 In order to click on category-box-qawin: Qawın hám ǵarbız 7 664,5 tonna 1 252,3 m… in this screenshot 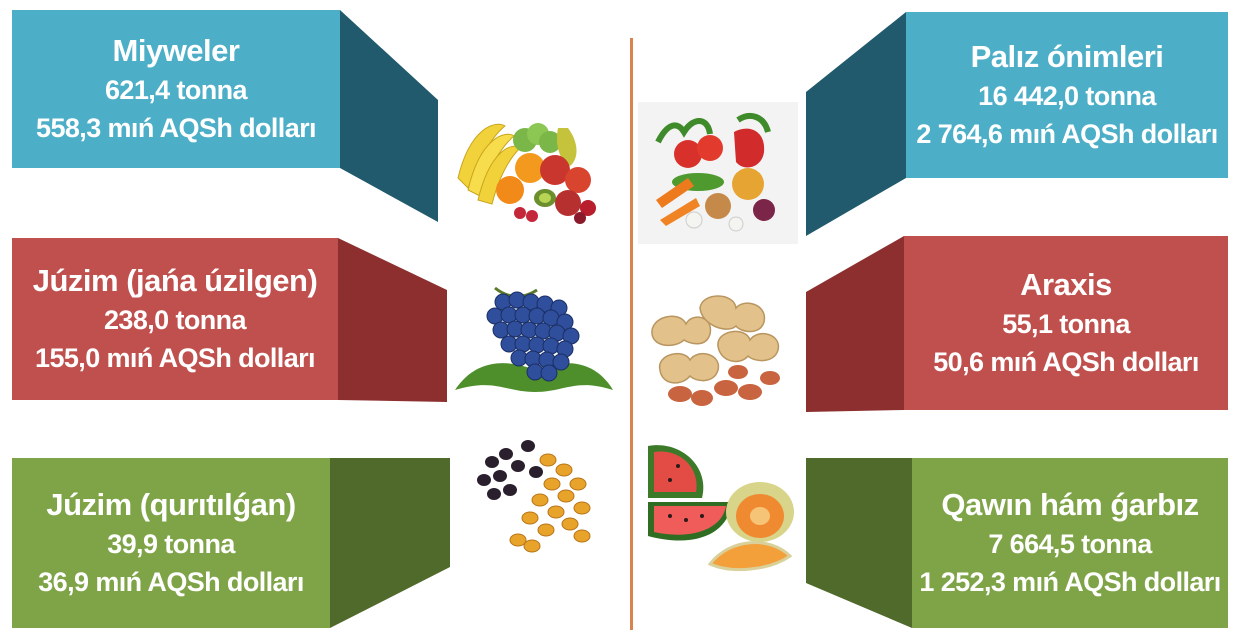, I will do `click(1070, 543)`.